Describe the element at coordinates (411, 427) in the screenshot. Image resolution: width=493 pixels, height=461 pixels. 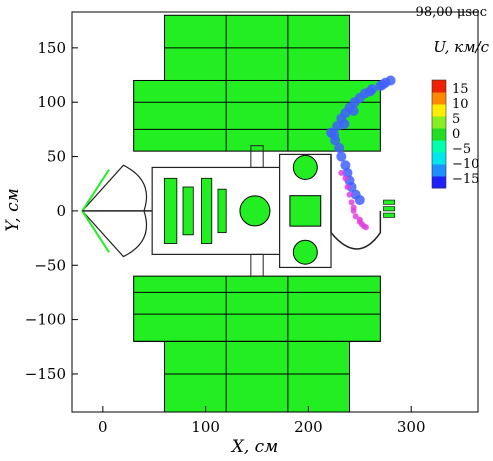
I see `x-tick-label: 300` at that location.